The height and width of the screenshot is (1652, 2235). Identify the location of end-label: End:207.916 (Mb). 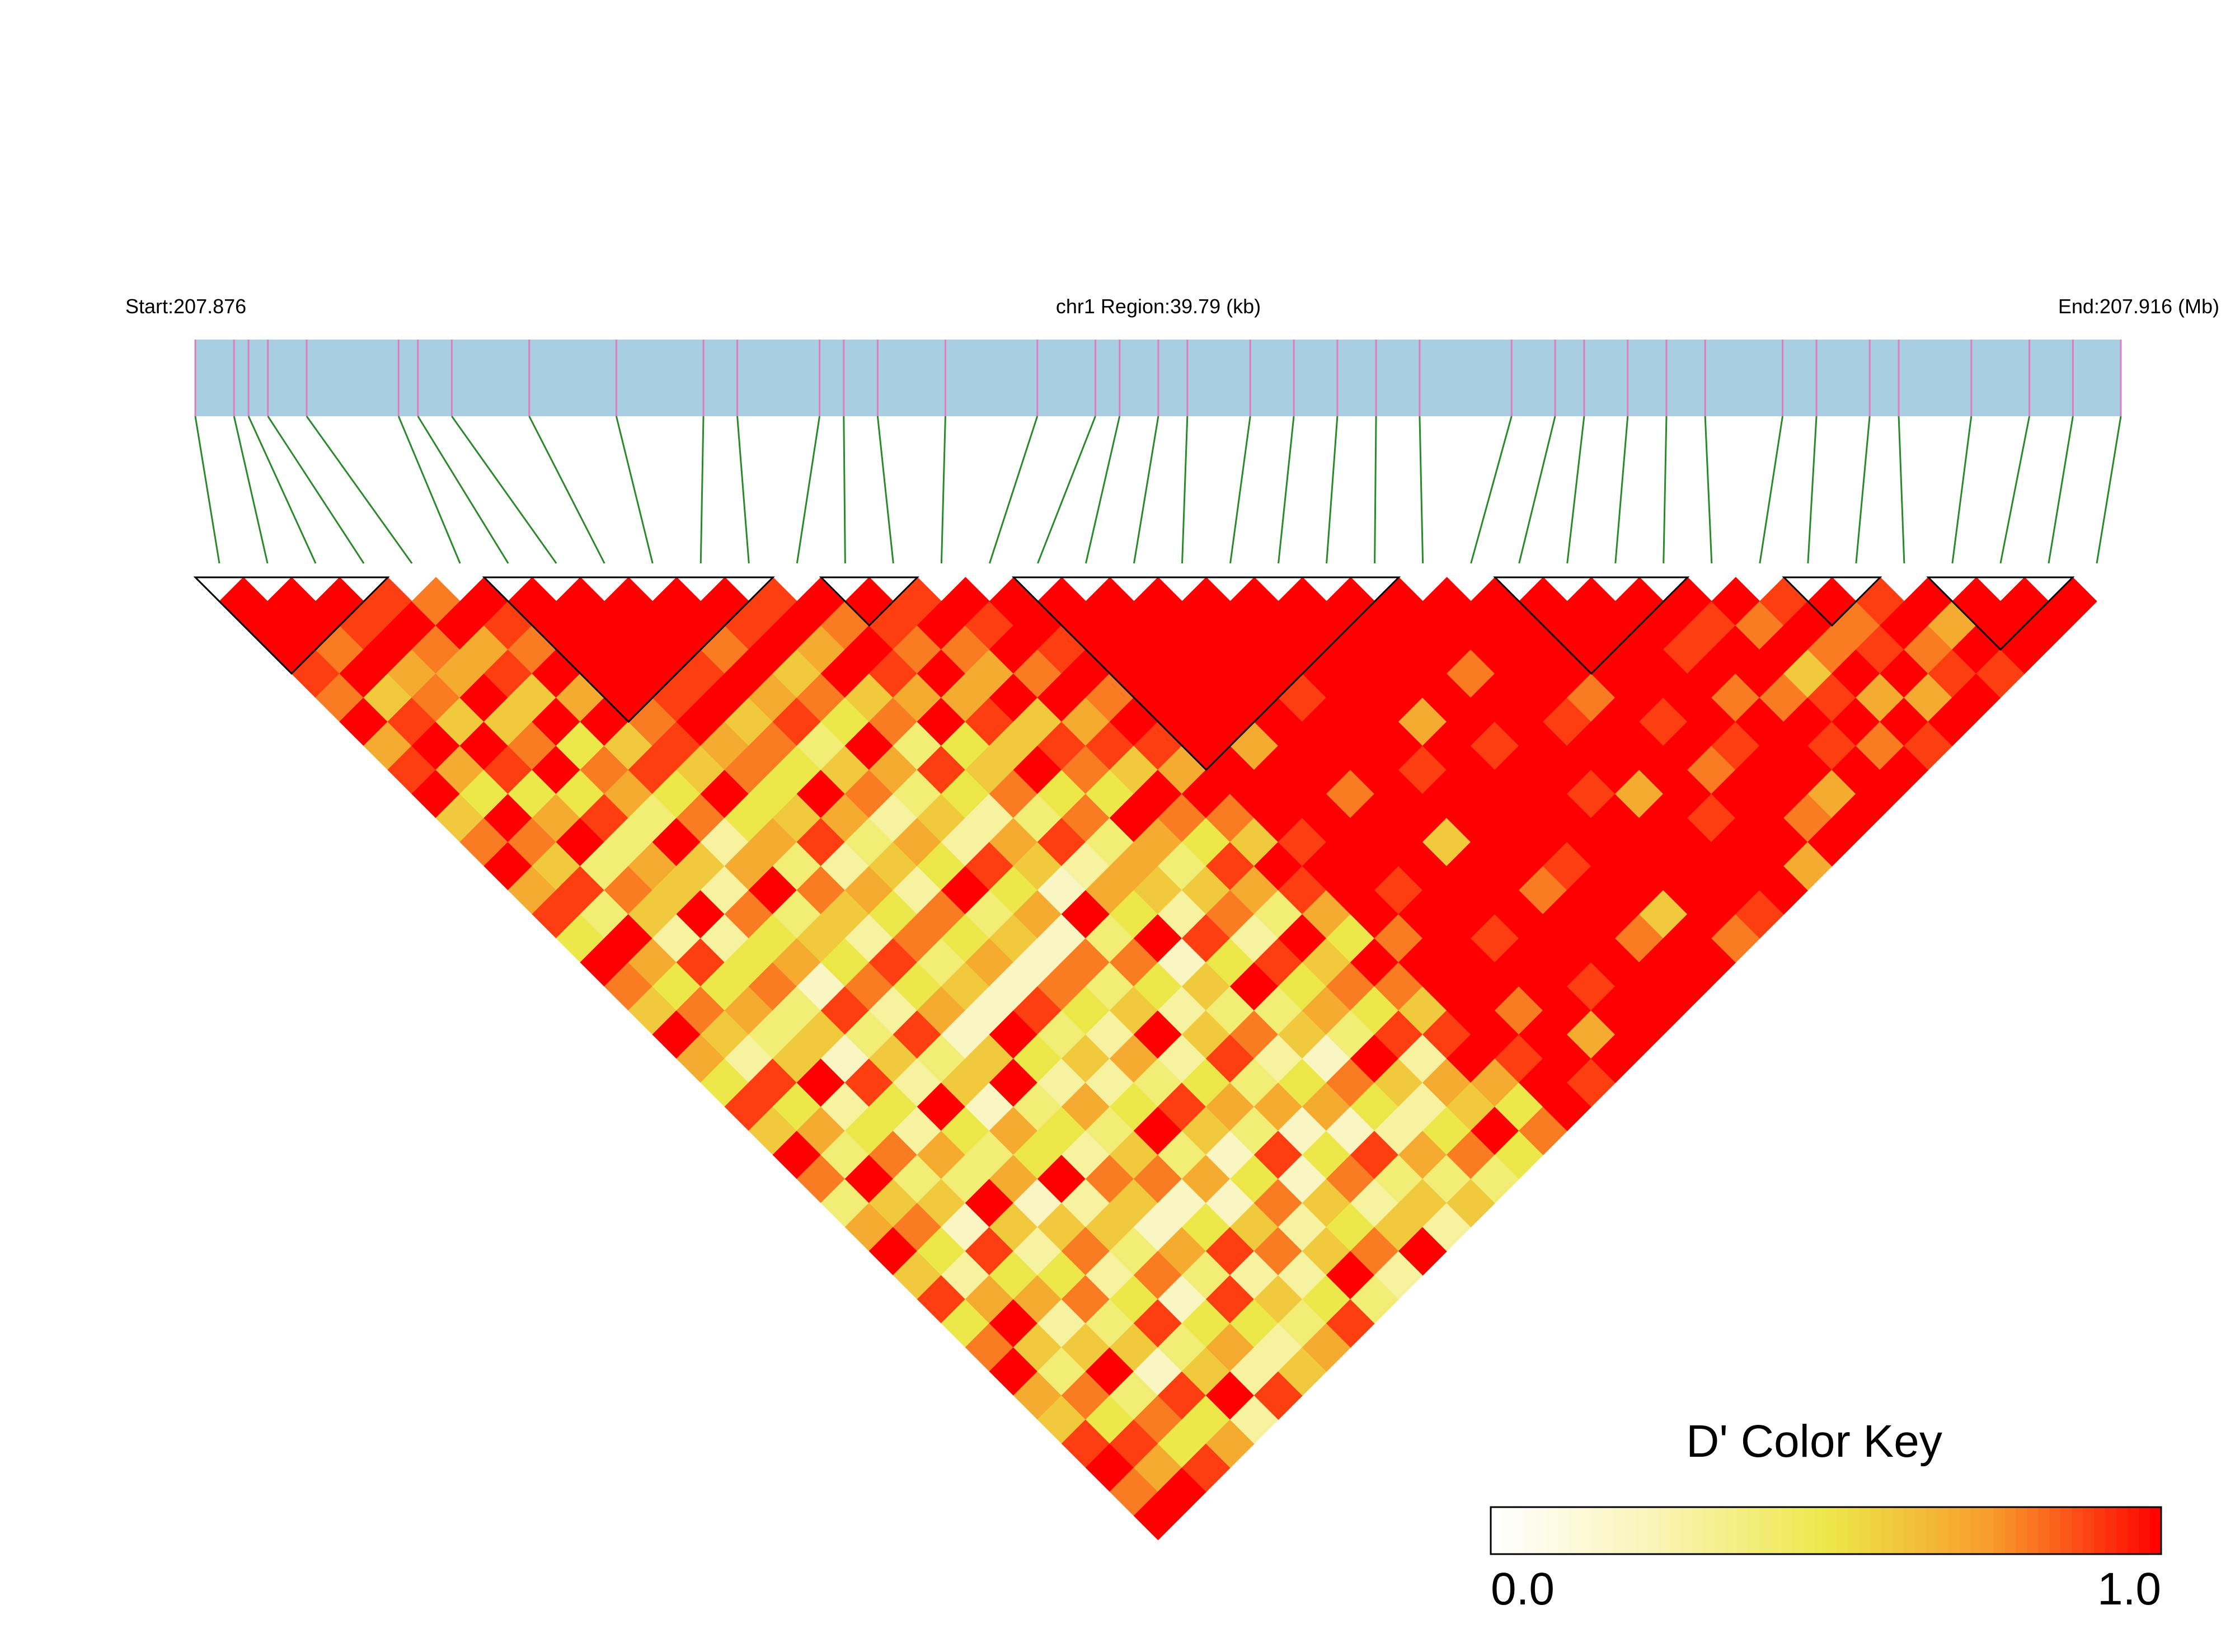
(2138, 306).